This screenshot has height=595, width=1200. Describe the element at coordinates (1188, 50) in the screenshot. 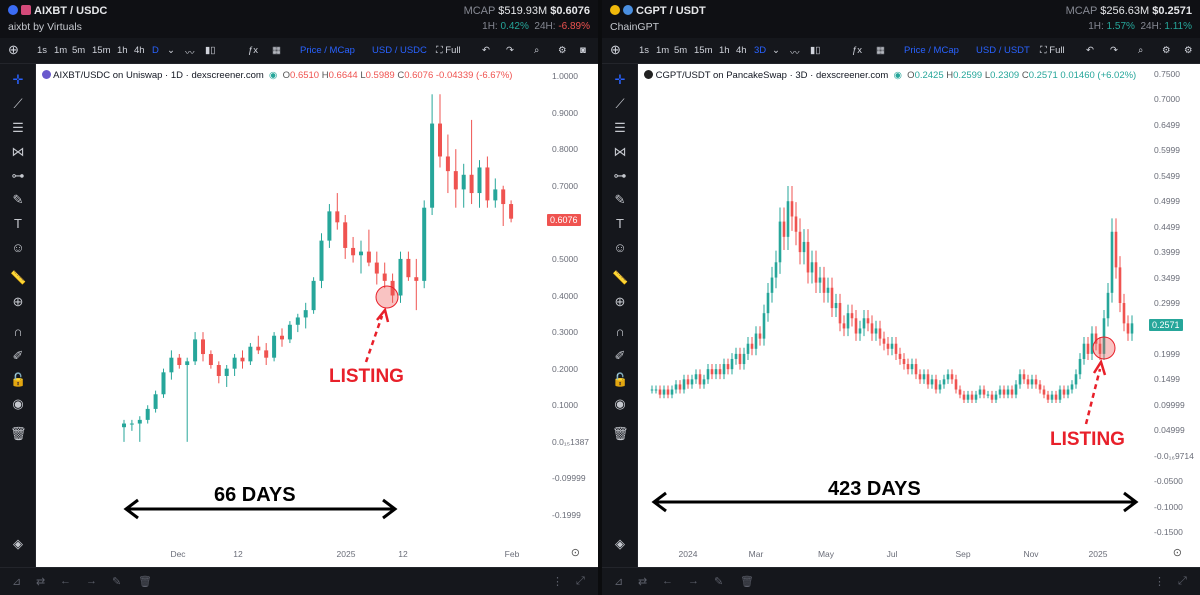

I see `settings-icon: ⚙` at that location.